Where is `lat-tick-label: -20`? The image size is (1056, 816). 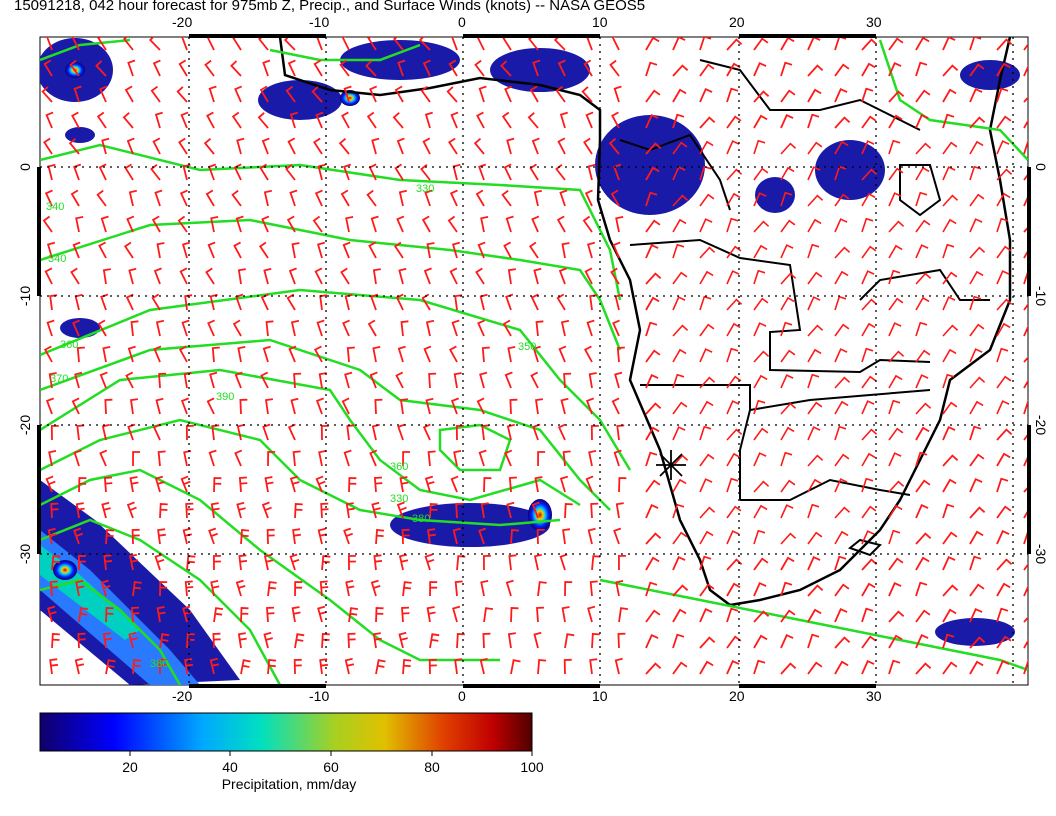 lat-tick-label: -20 is located at coordinates (1041, 425).